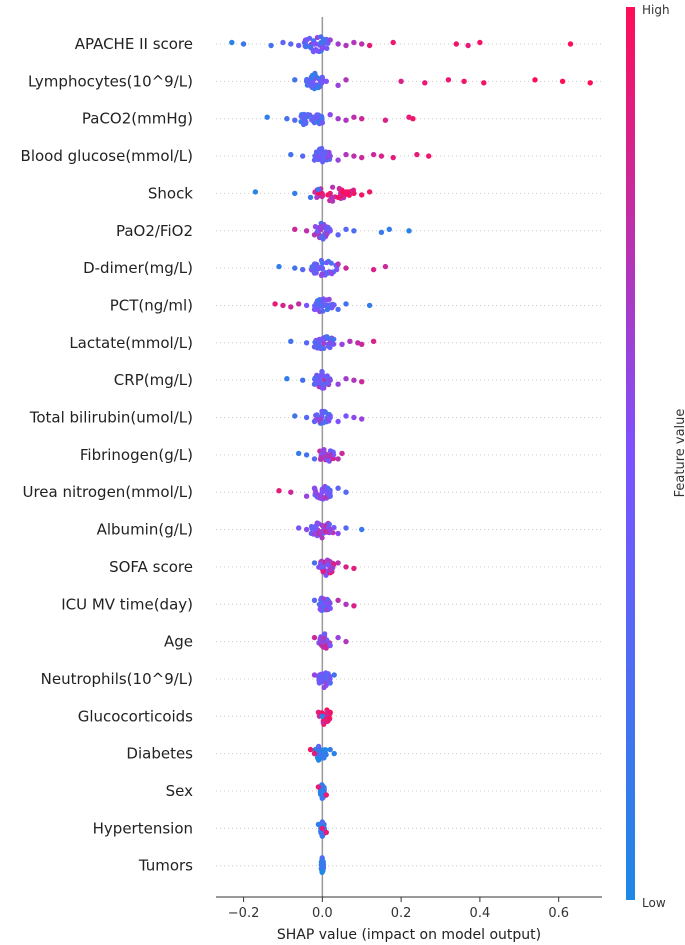  What do you see at coordinates (401, 913) in the screenshot?
I see `x-tick-label: 0.2` at bounding box center [401, 913].